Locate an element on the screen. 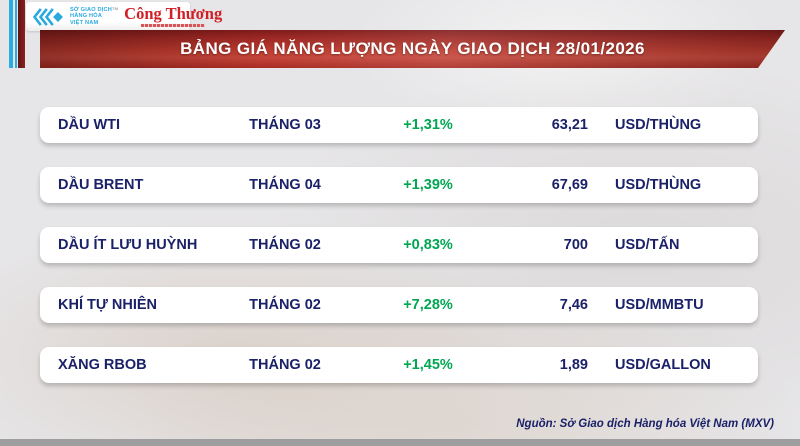 The height and width of the screenshot is (446, 800). left-accent-stripe-cyan is located at coordinates (11, 34).